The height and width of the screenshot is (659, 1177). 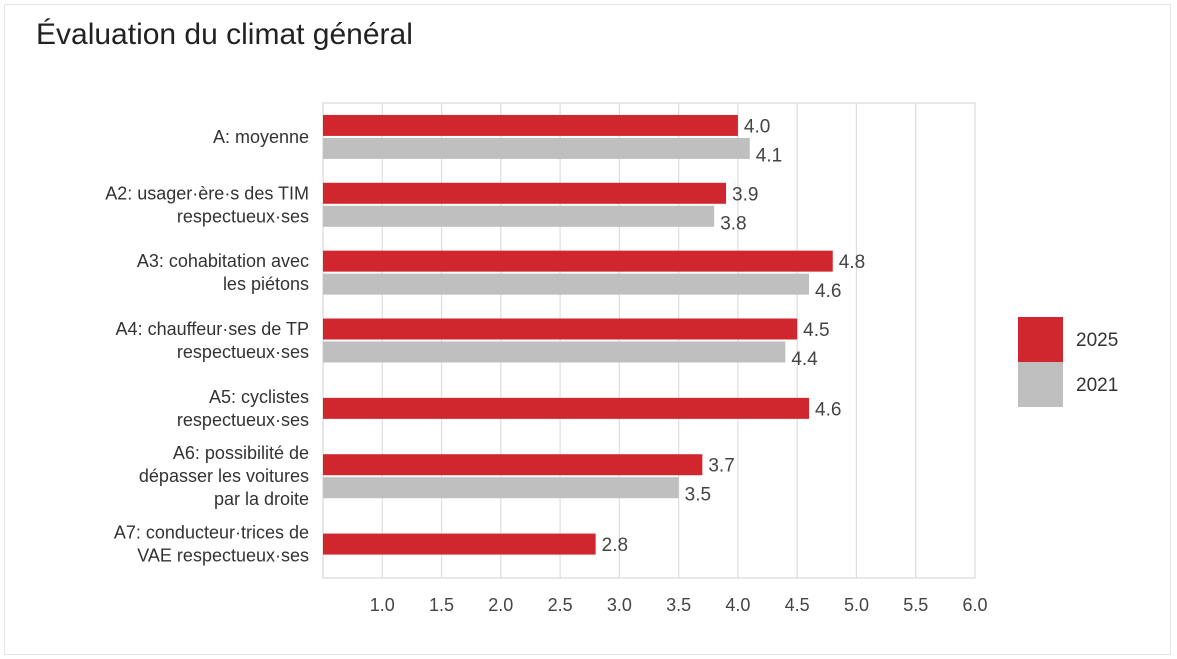 What do you see at coordinates (852, 262) in the screenshot?
I see `value-label-2025: 4.8` at bounding box center [852, 262].